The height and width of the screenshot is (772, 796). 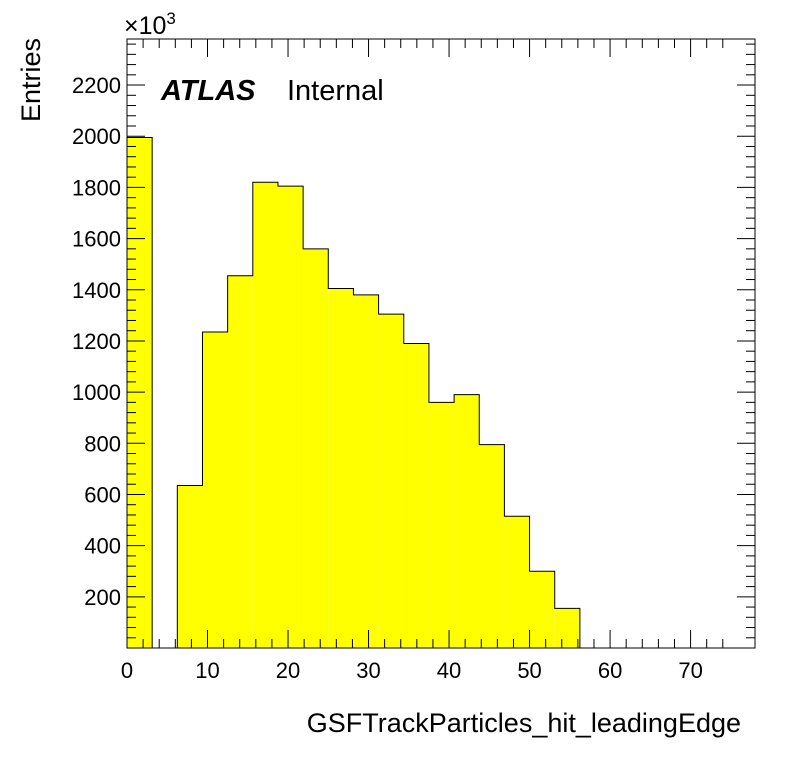 I want to click on x-tick-label: 10, so click(x=207, y=670).